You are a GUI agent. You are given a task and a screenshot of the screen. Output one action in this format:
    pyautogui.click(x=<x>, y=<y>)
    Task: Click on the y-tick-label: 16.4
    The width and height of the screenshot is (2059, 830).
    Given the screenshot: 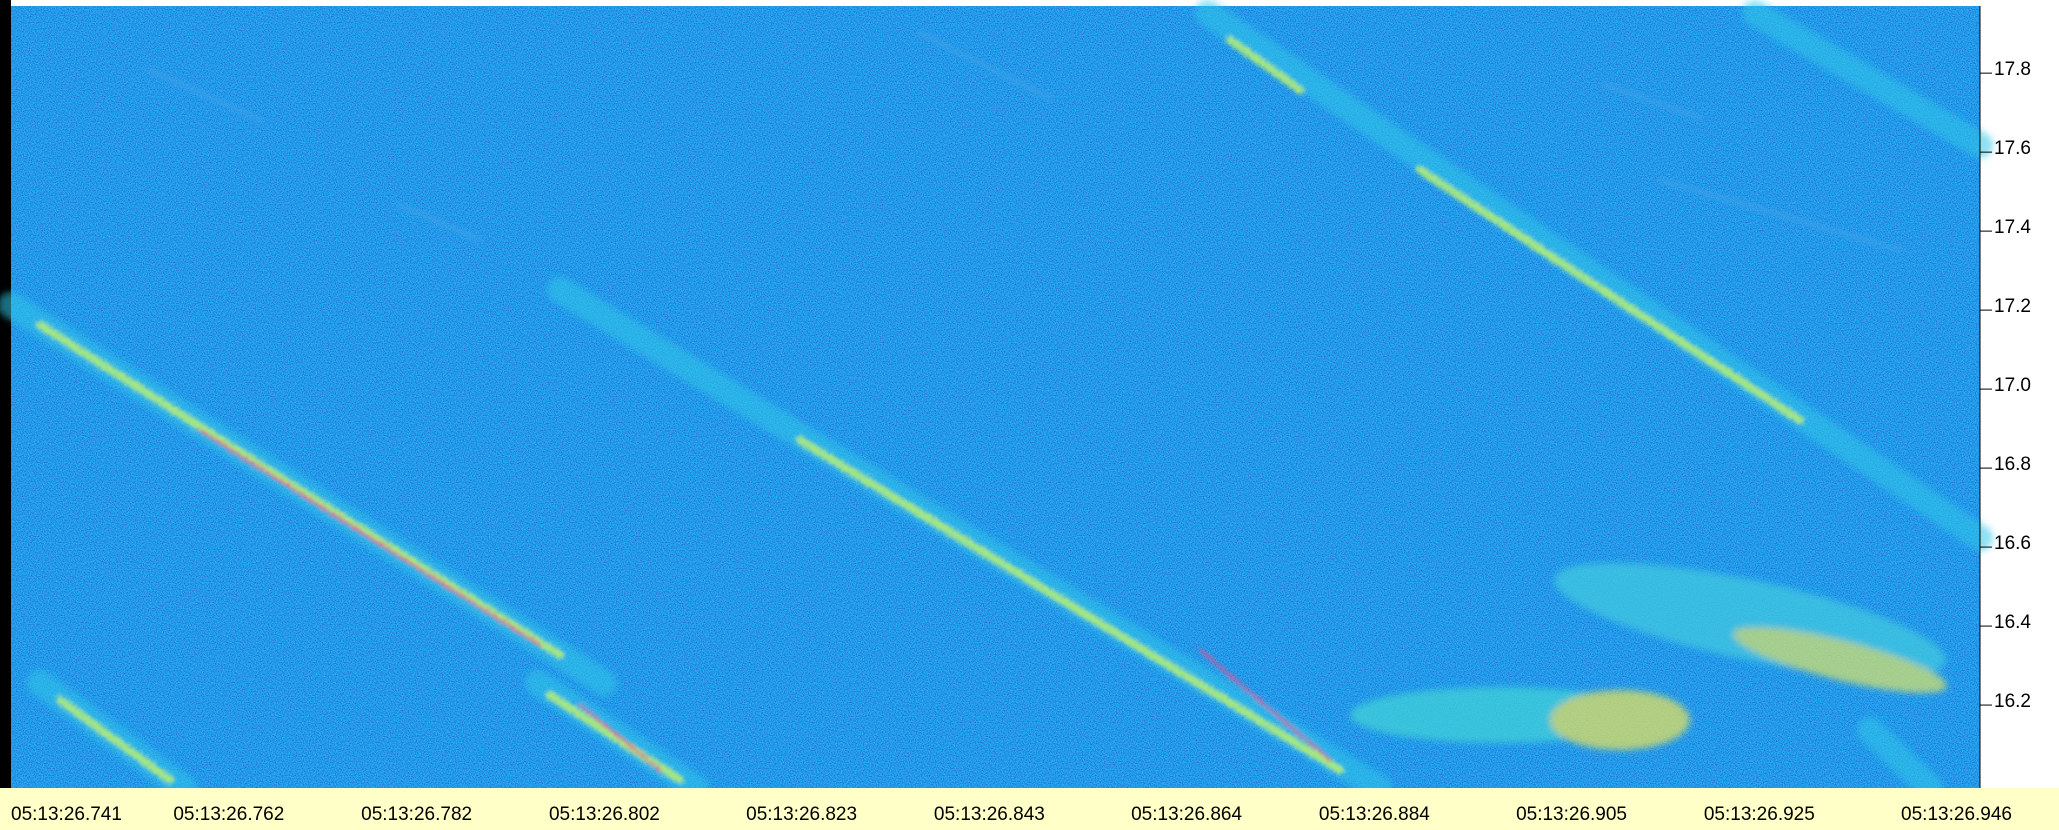 What is the action you would take?
    pyautogui.click(x=2012, y=622)
    